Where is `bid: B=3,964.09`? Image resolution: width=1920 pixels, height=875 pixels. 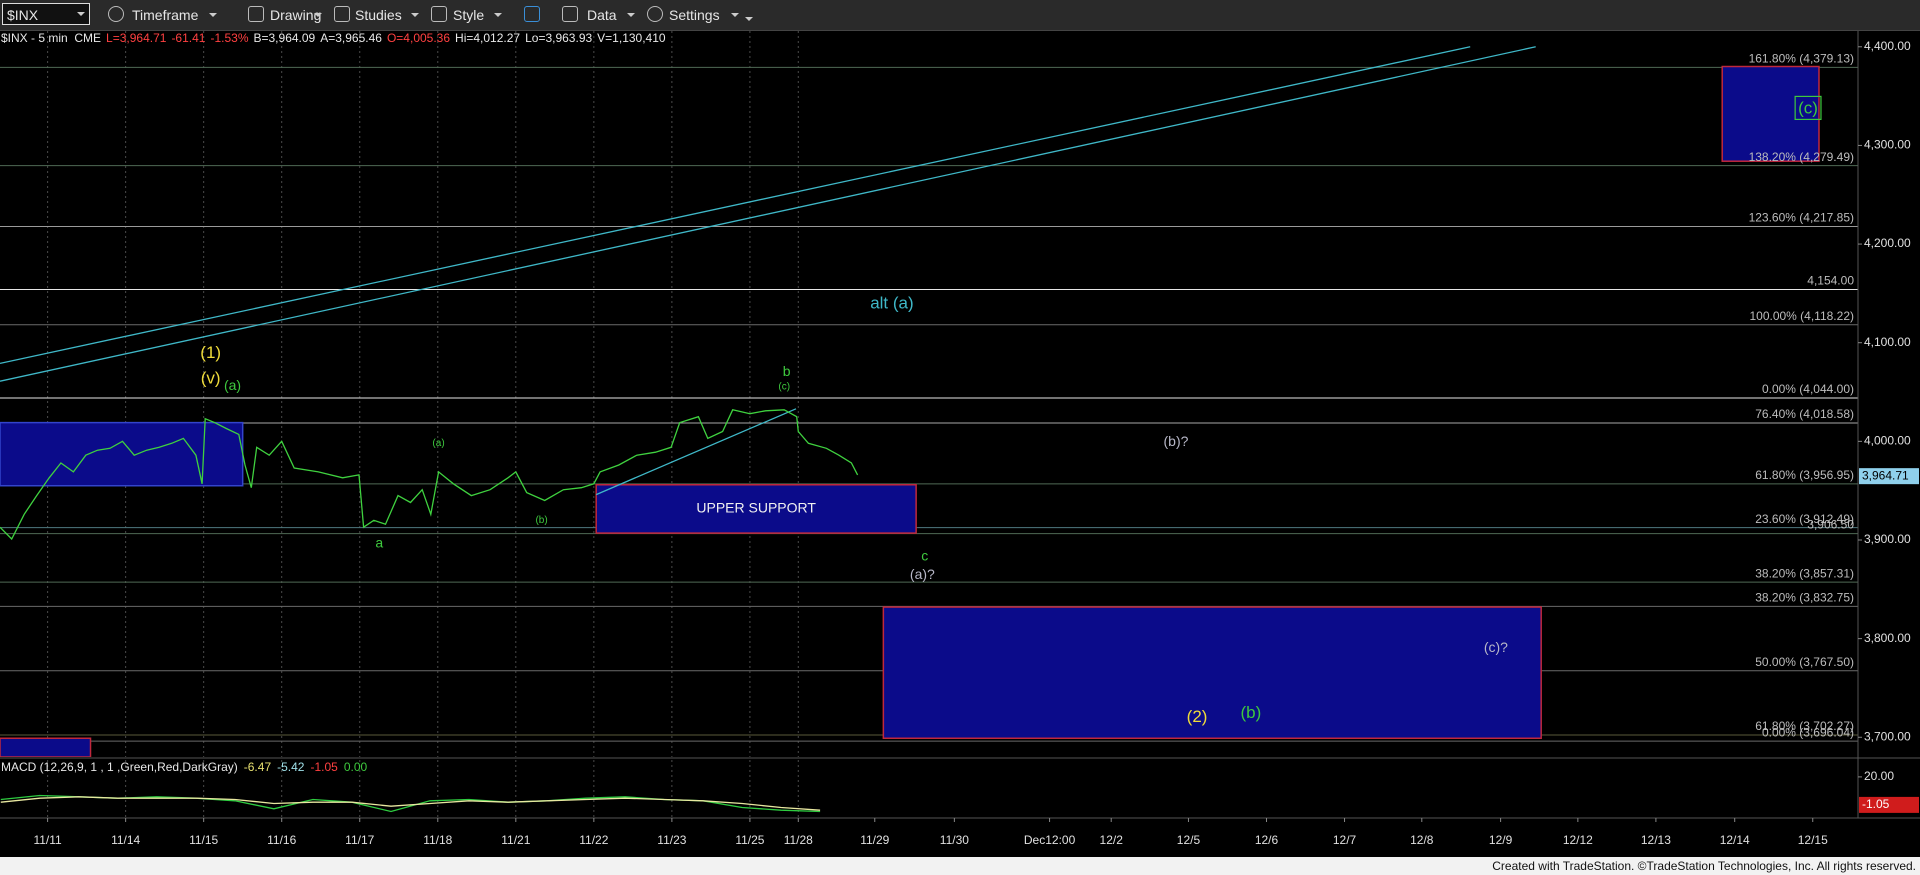 bid: B=3,964.09 is located at coordinates (284, 38).